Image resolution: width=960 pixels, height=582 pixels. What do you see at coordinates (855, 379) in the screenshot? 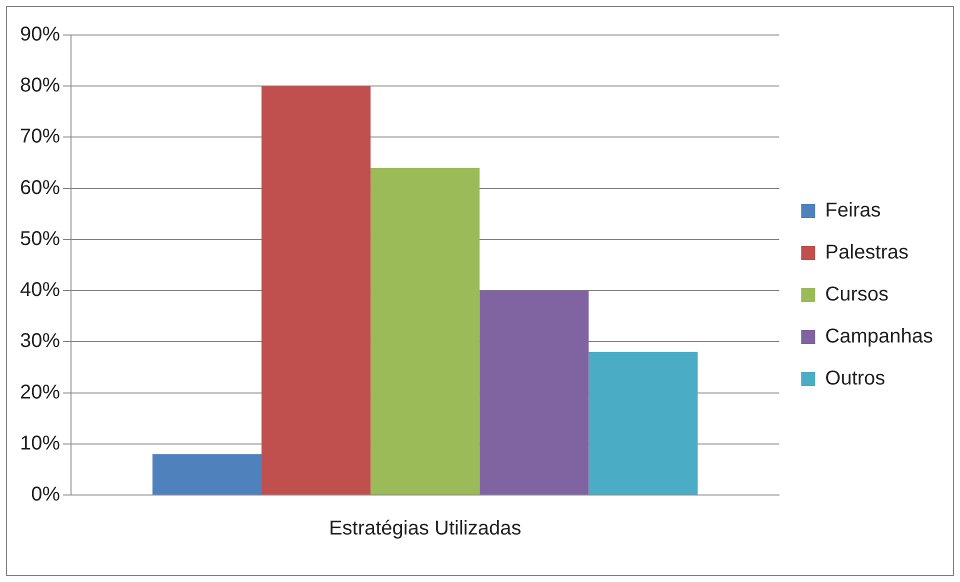
I see `legend-label: Outros` at bounding box center [855, 379].